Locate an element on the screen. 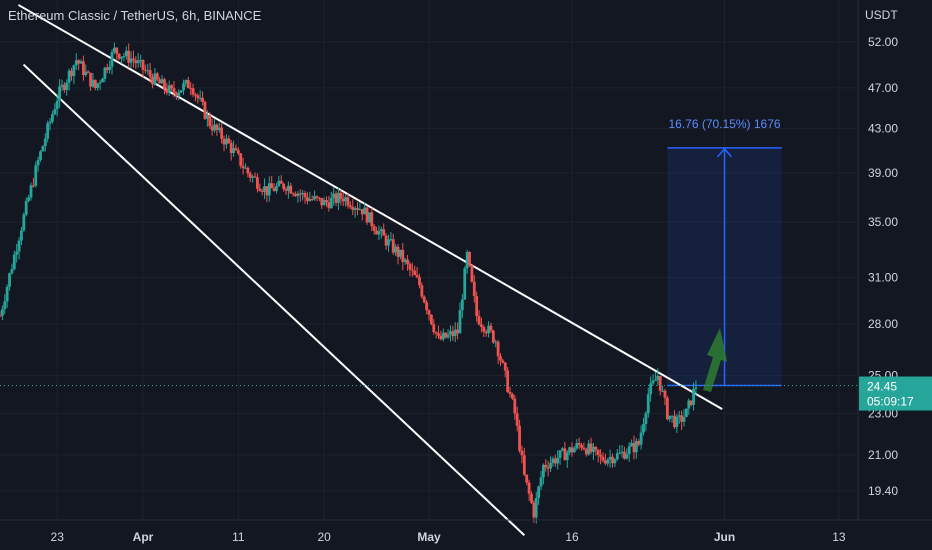  y-tick-label: 47.00 is located at coordinates (883, 88).